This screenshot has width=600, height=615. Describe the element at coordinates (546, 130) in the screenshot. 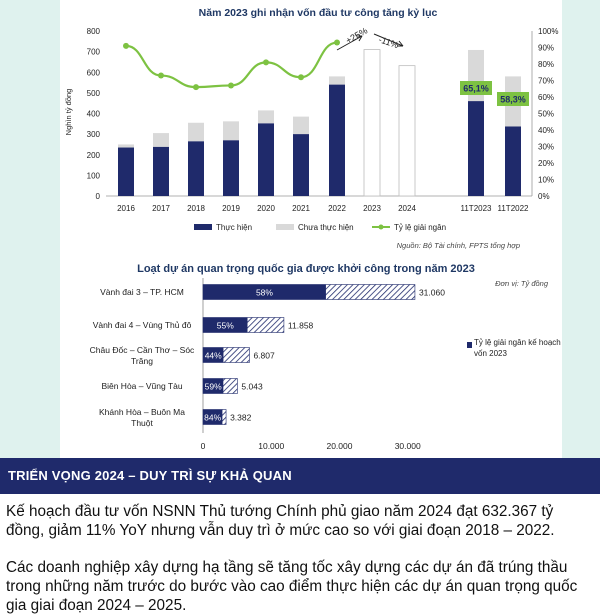

I see `y2-tick-label: 40%` at that location.